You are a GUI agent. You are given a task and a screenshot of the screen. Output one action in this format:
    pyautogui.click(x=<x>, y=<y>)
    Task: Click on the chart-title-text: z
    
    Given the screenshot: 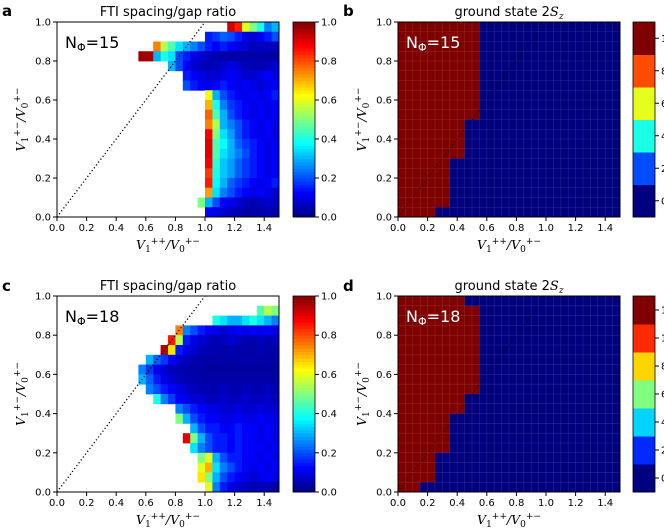 What is the action you would take?
    pyautogui.click(x=561, y=17)
    